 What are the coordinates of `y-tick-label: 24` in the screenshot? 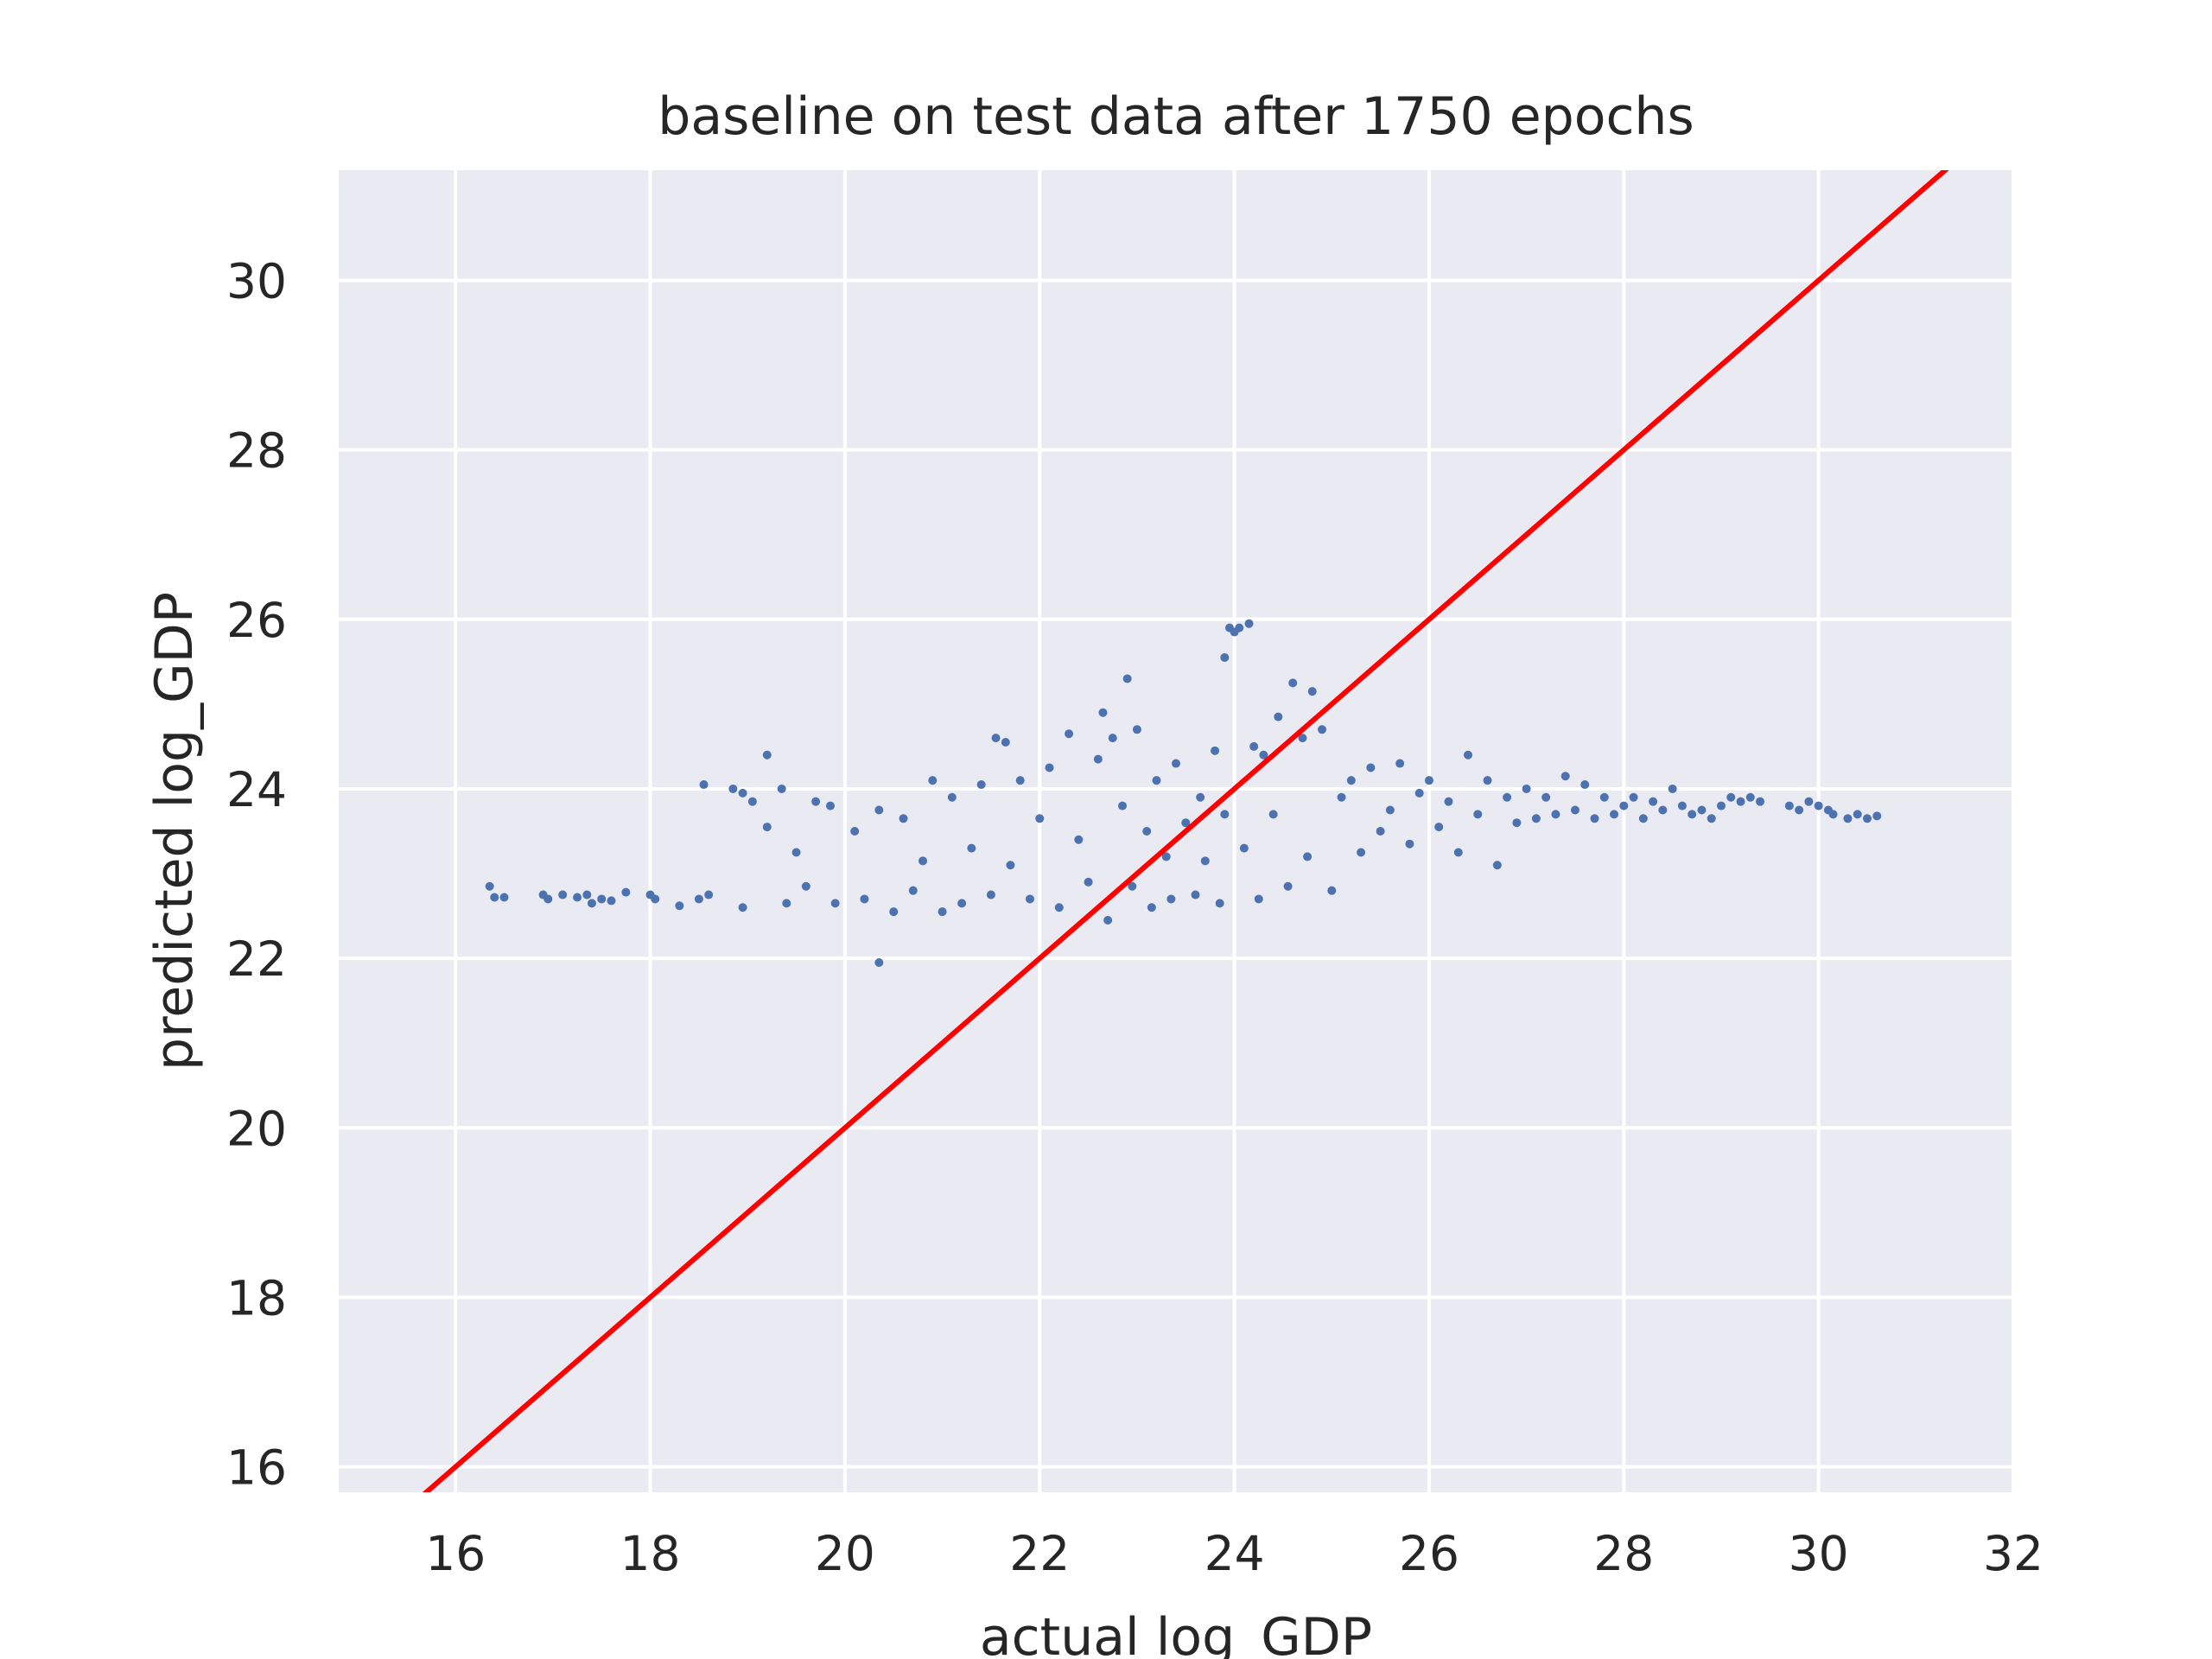 It's located at (256, 789).